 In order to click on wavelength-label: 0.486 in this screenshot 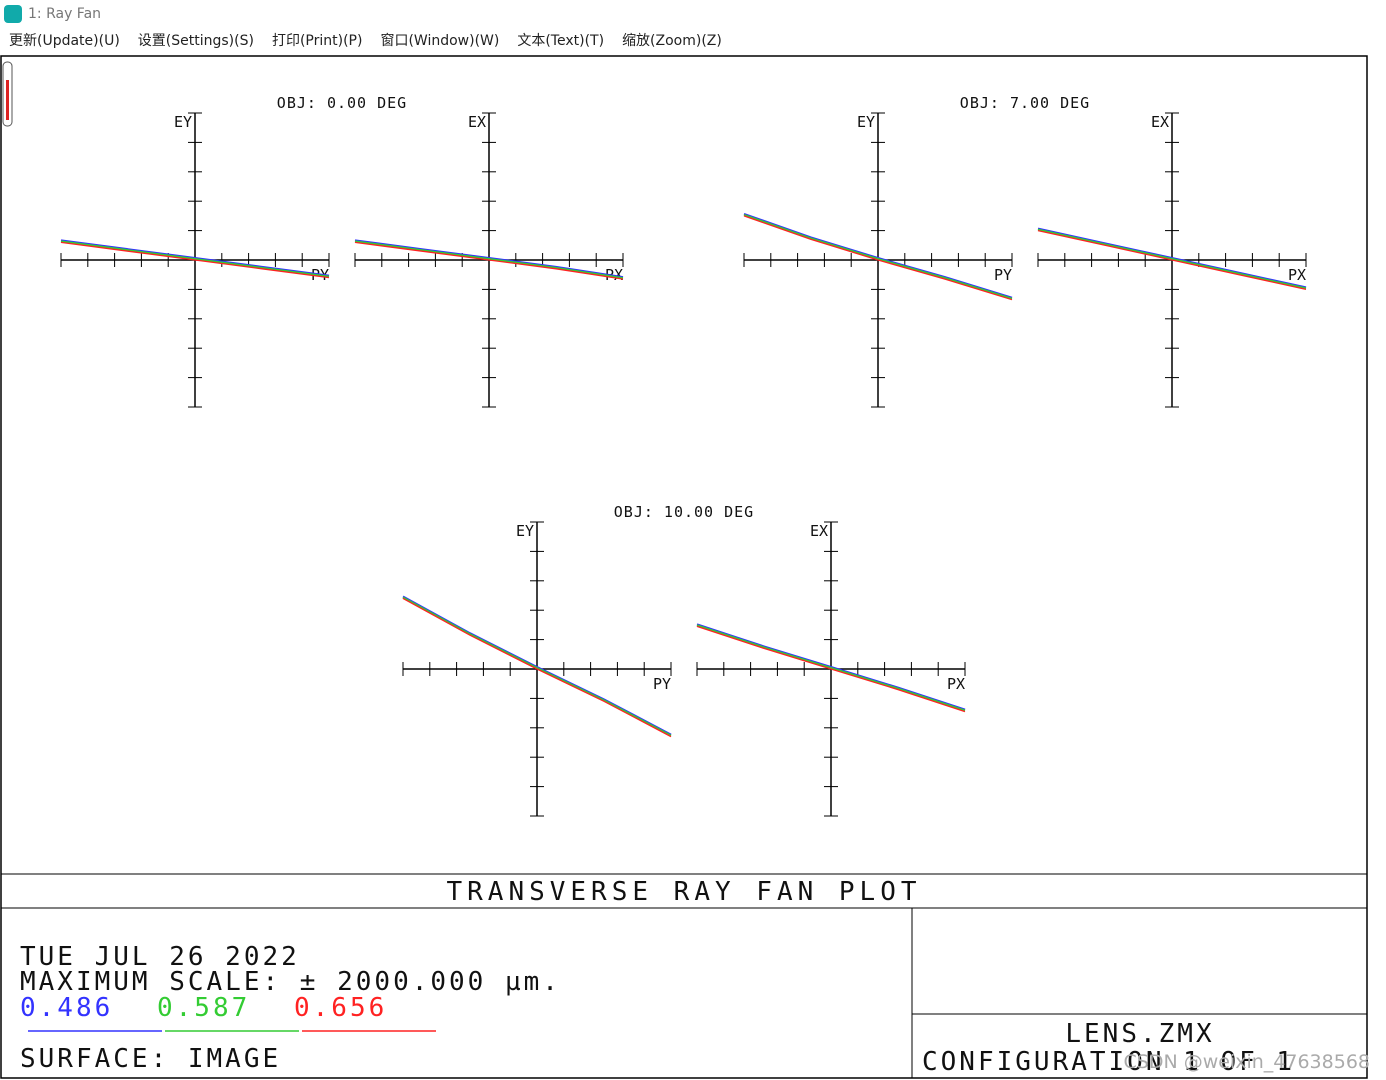, I will do `click(66, 1008)`.